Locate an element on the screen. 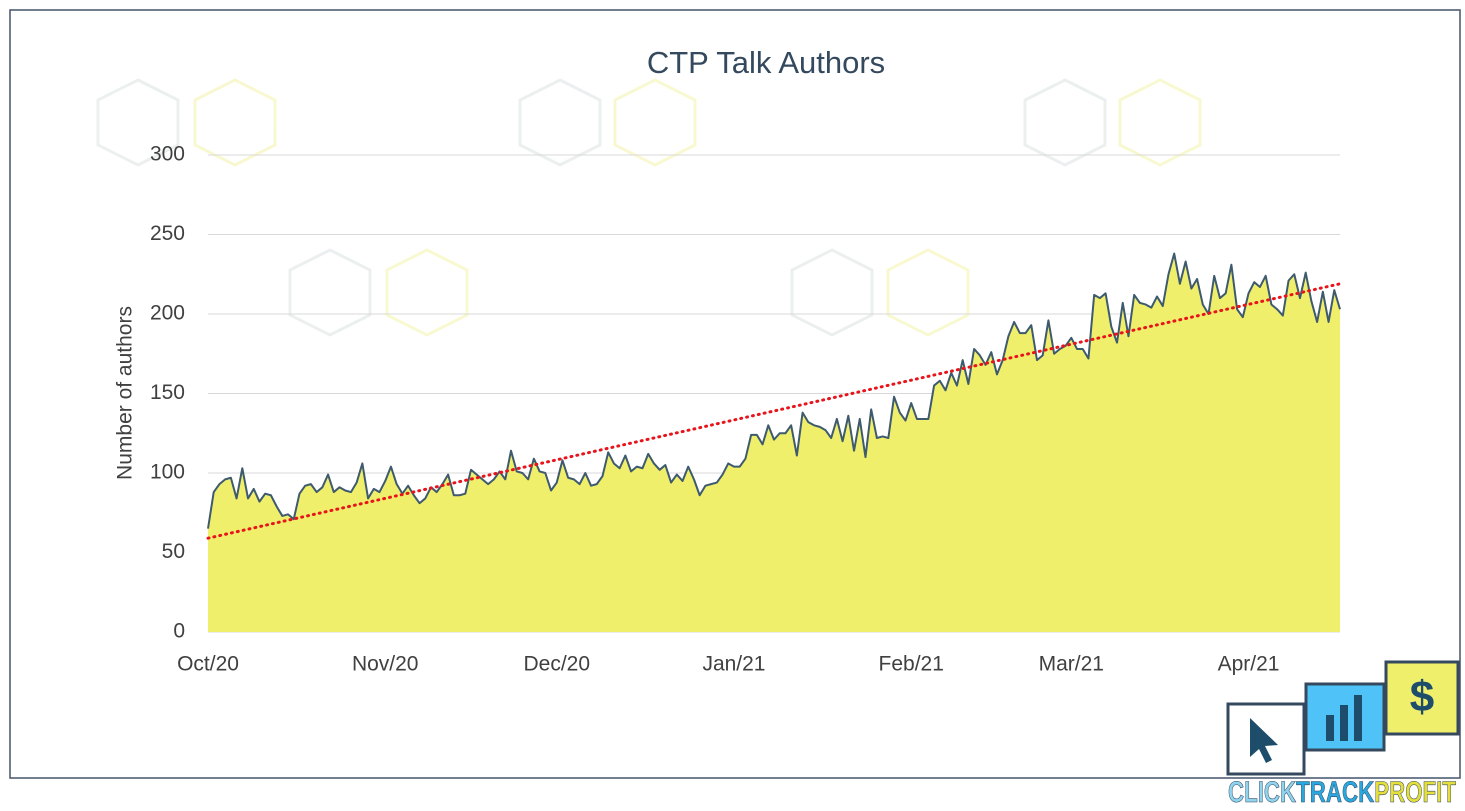 This screenshot has width=1465, height=811. y-tick-label: 250 is located at coordinates (167, 233).